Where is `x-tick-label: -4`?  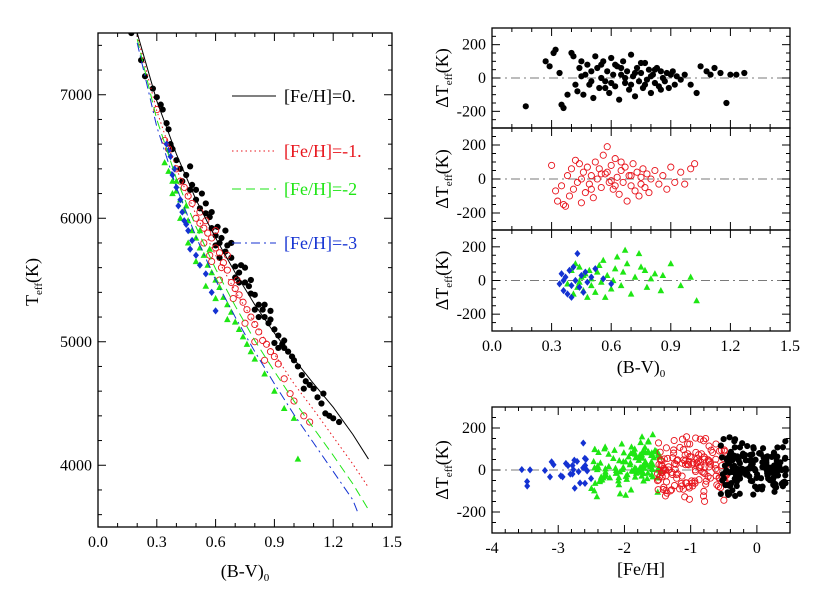 x-tick-label: -4 is located at coordinates (491, 548).